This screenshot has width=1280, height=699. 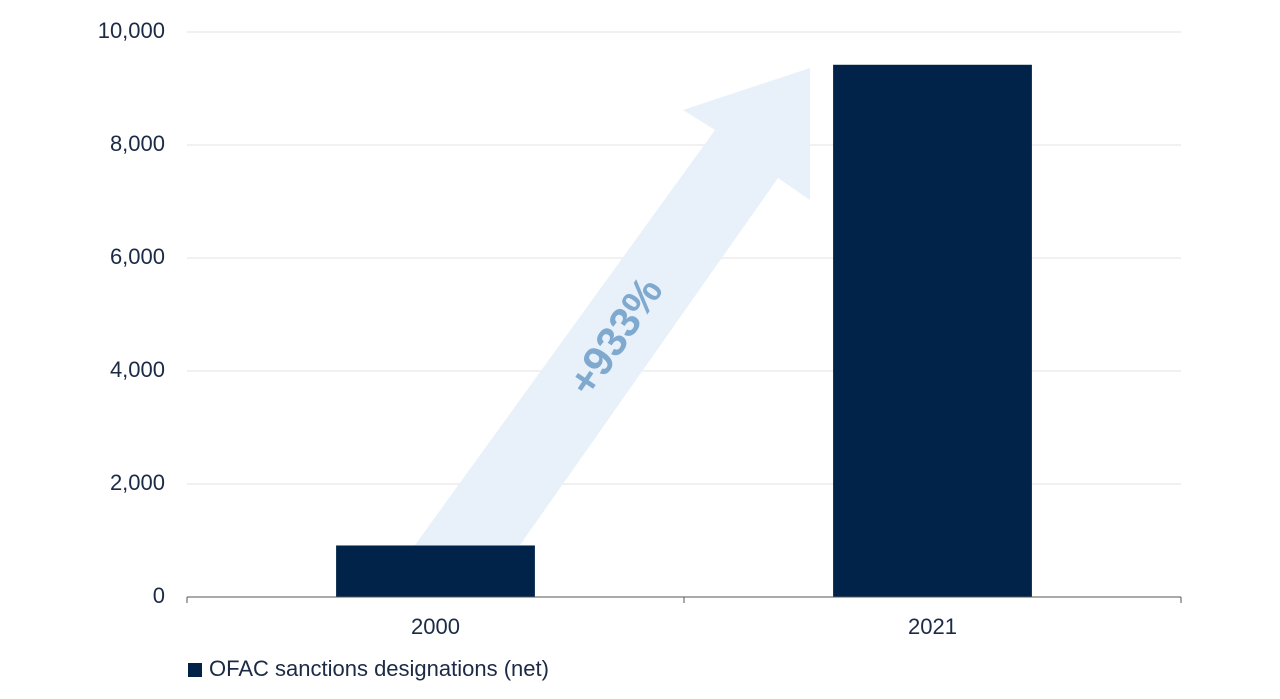 I want to click on y-tick-label: 2,000, so click(x=137, y=482).